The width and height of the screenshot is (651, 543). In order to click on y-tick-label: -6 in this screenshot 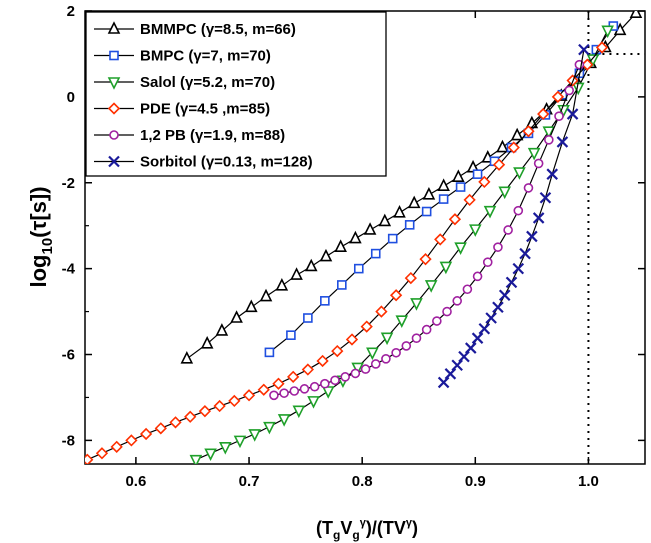, I will do `click(68, 355)`.